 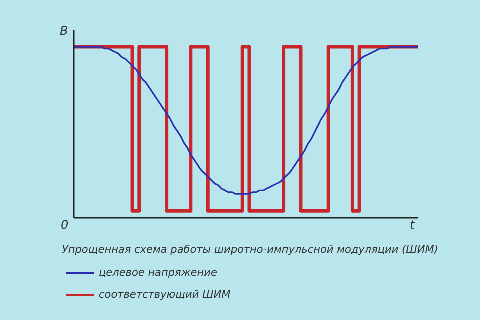 I want to click on x-axis-title: t, so click(x=412, y=225).